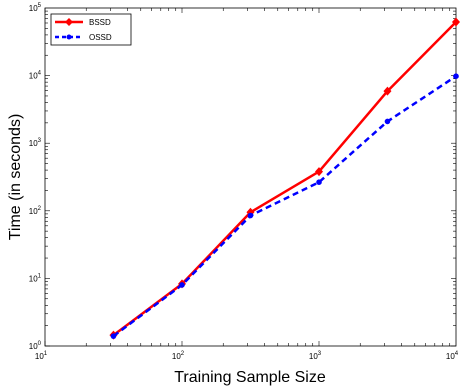  I want to click on x-tick-label-exp: 1, so click(46, 354).